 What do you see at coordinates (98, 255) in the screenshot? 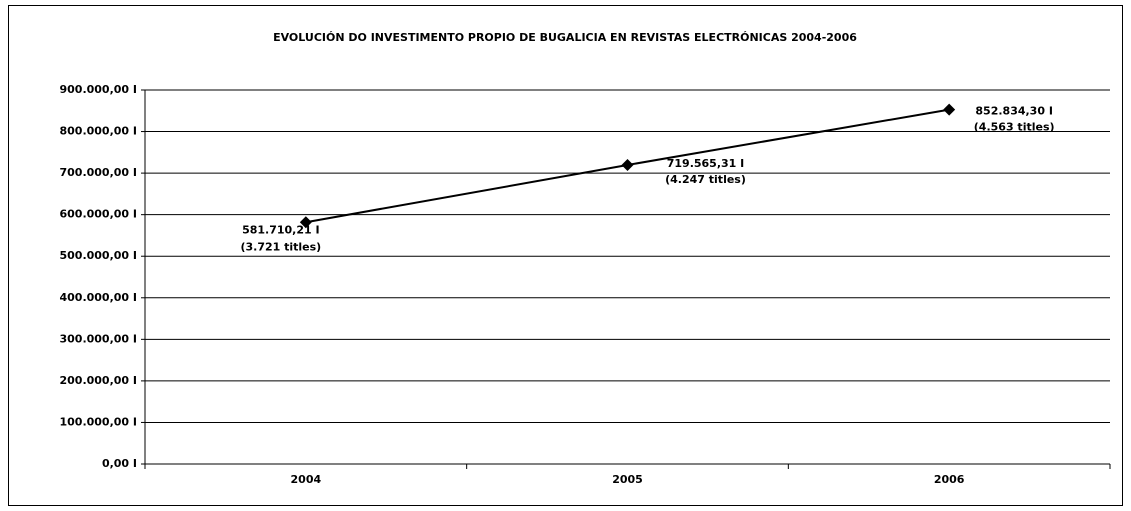
I see `y-tick-label: 500.000,00 I` at bounding box center [98, 255].